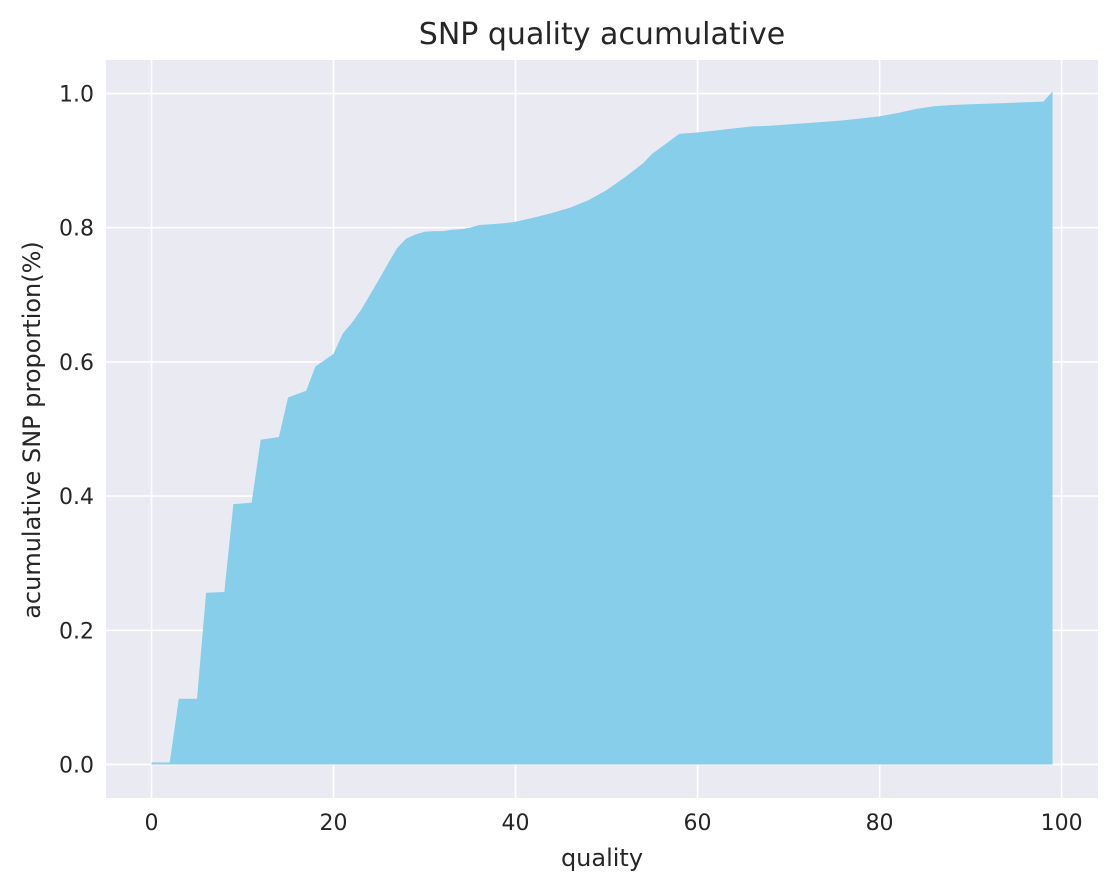 This screenshot has height=892, width=1117. What do you see at coordinates (698, 823) in the screenshot?
I see `x-tick-label: 60` at bounding box center [698, 823].